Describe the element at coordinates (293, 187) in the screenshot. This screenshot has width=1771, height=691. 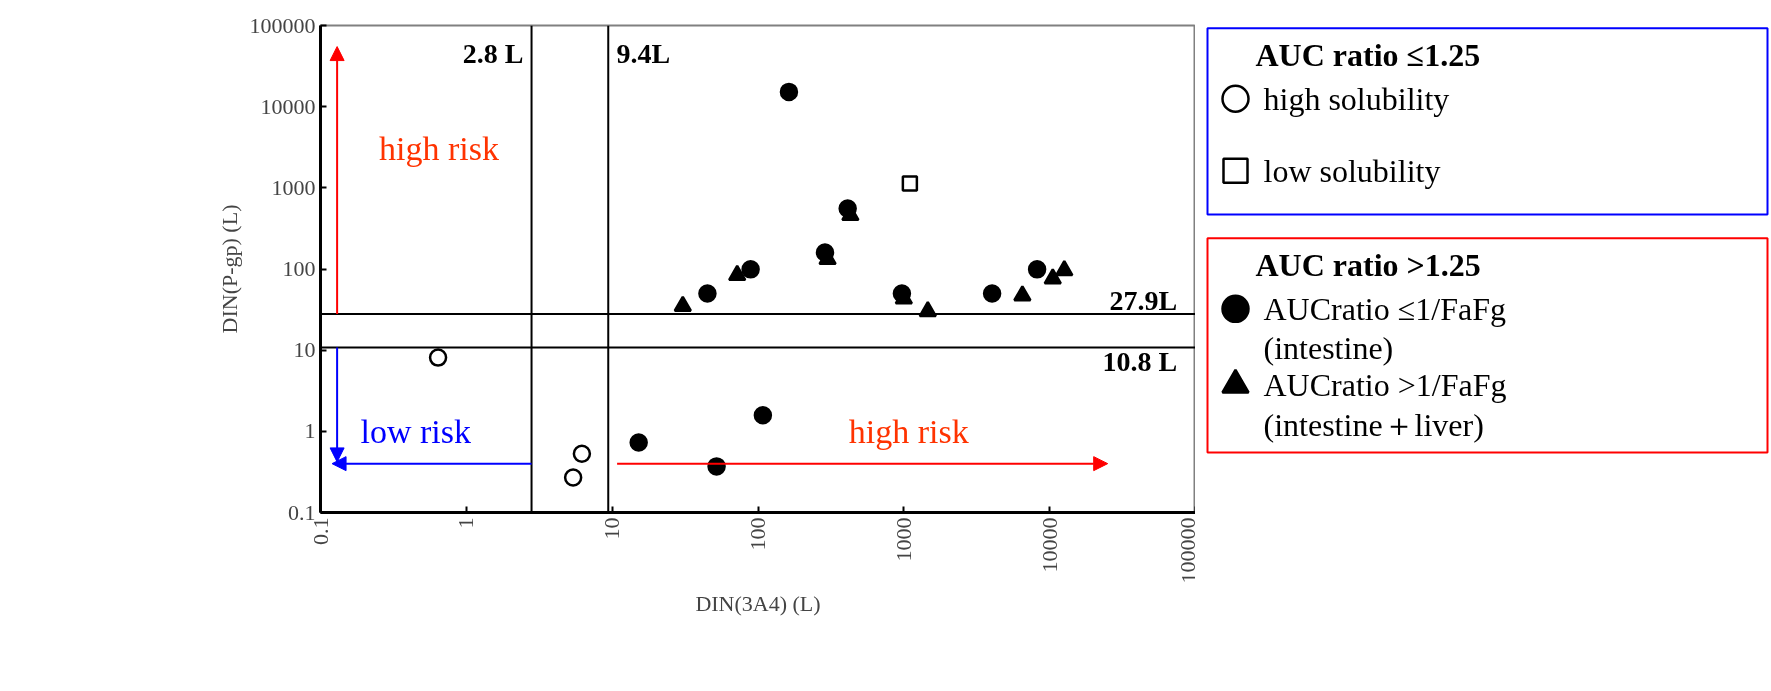
I see `y-tick-label: 1000` at that location.